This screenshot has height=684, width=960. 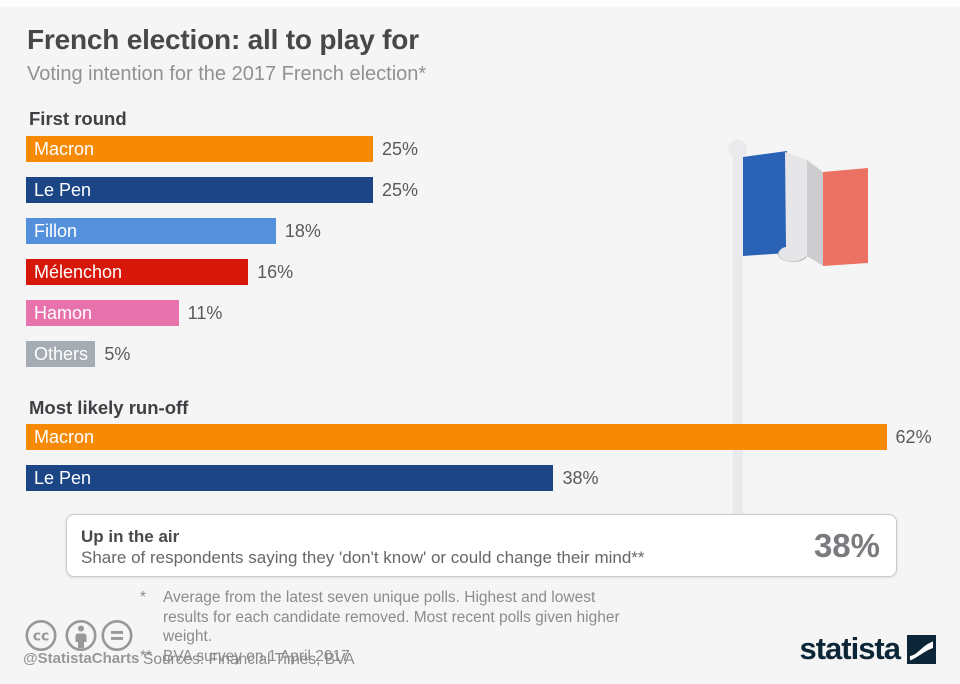 I want to click on bar-row-m-lenchon: Mélenchon 16%, so click(x=222, y=272).